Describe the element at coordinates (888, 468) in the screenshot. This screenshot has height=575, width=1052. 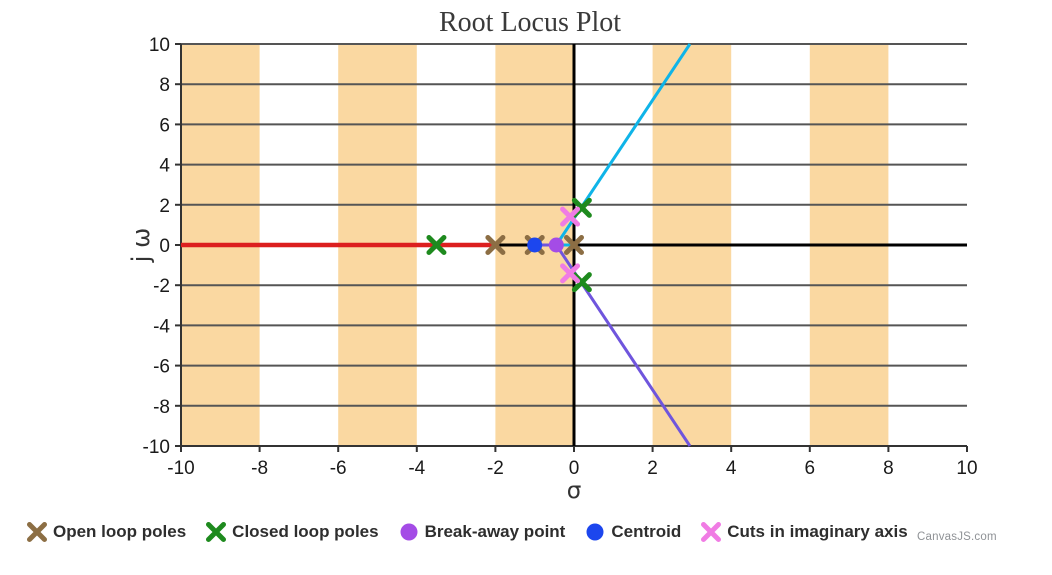
I see `x-tick-label: 8` at that location.